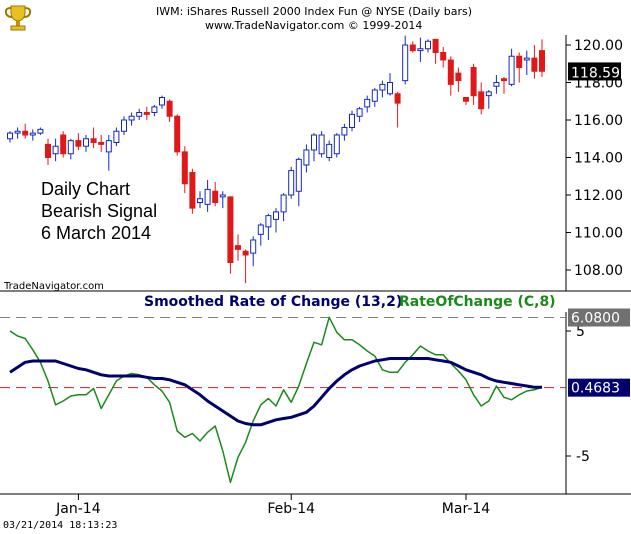  I want to click on indicator-tick-label: 5, so click(580, 332).